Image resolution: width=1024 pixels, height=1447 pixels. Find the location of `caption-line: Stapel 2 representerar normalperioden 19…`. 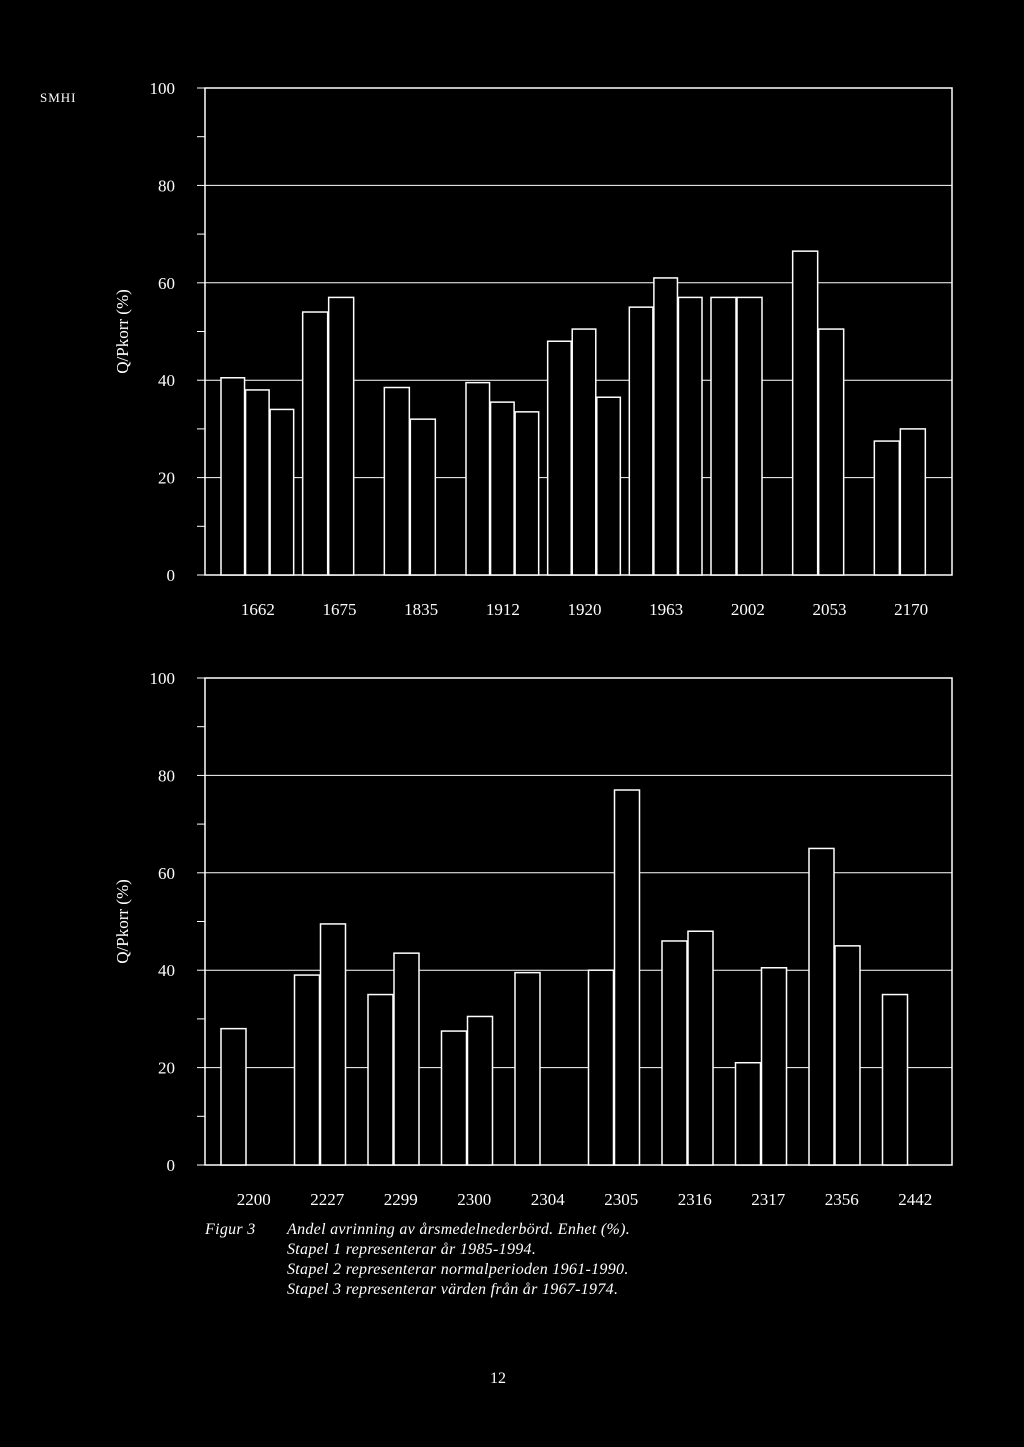

caption-line: Stapel 2 representerar normalperioden 19… is located at coordinates (458, 1269).